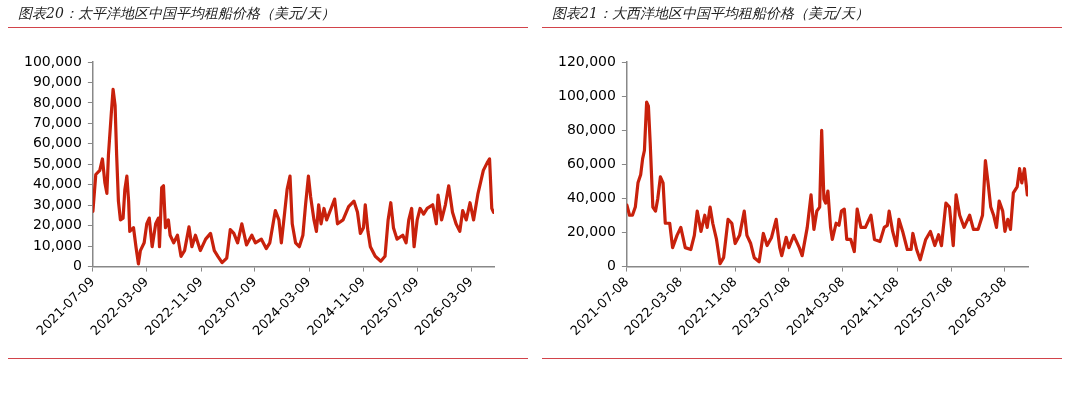  Describe the element at coordinates (57, 203) in the screenshot. I see `y-tick-label: 30,000` at that location.